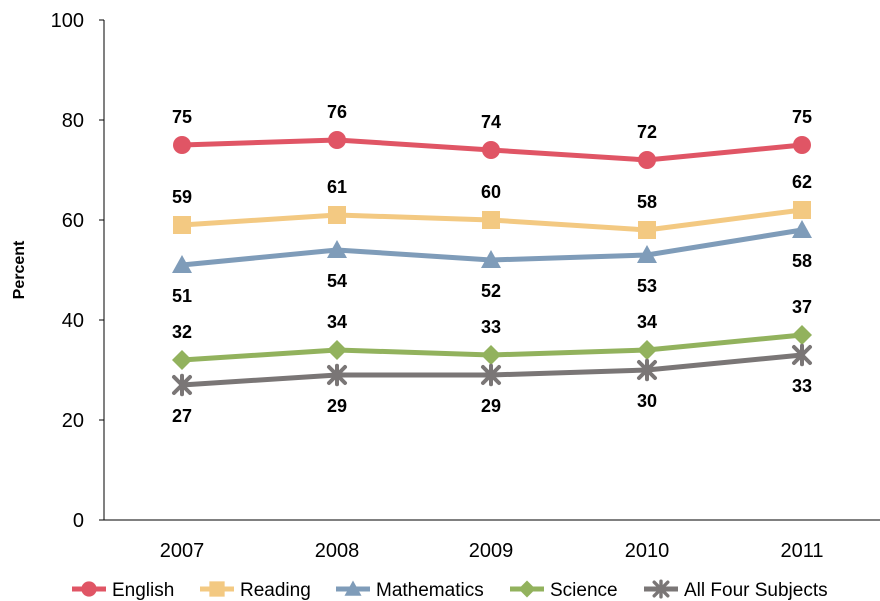  I want to click on y-tick-label: 40, so click(73, 321).